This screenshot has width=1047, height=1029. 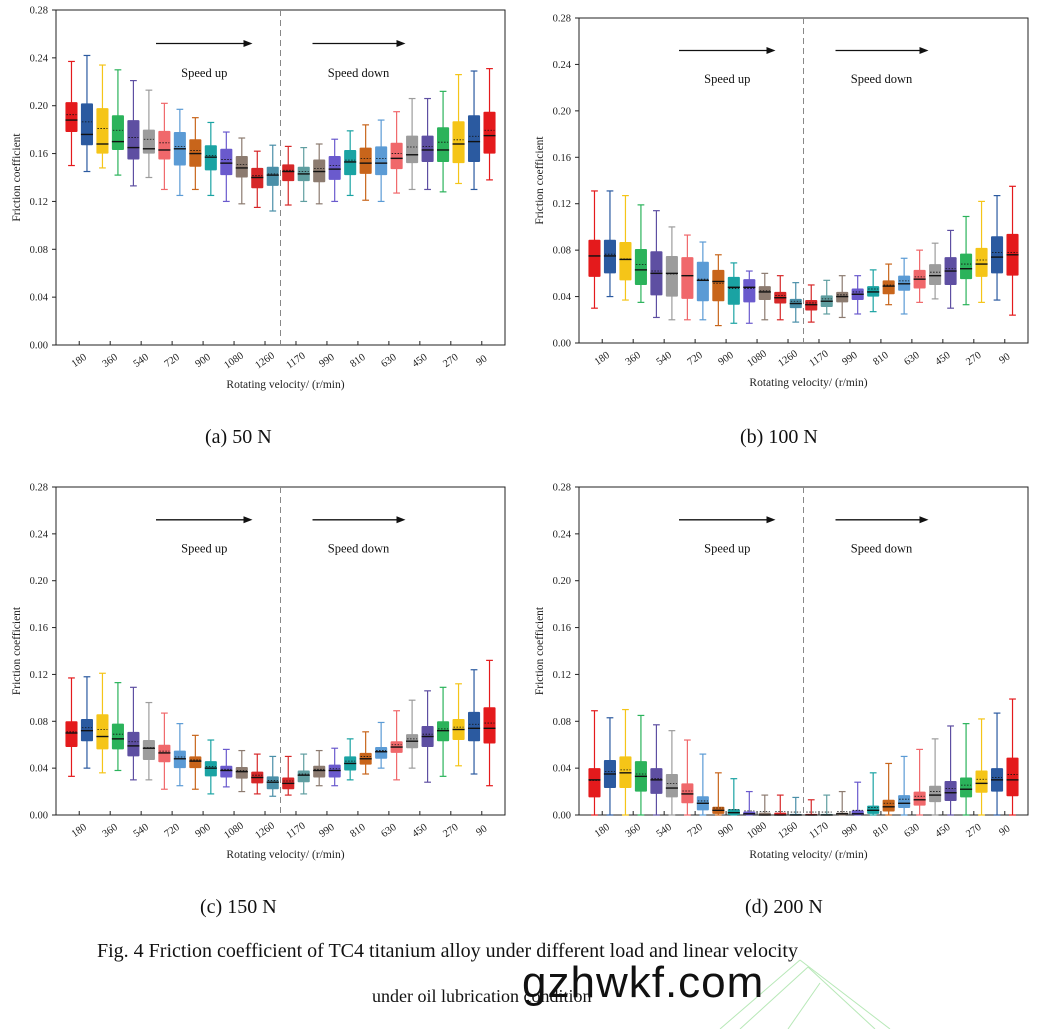 I want to click on figure-caption-line-2: under oil lubrication condition, so click(x=482, y=996).